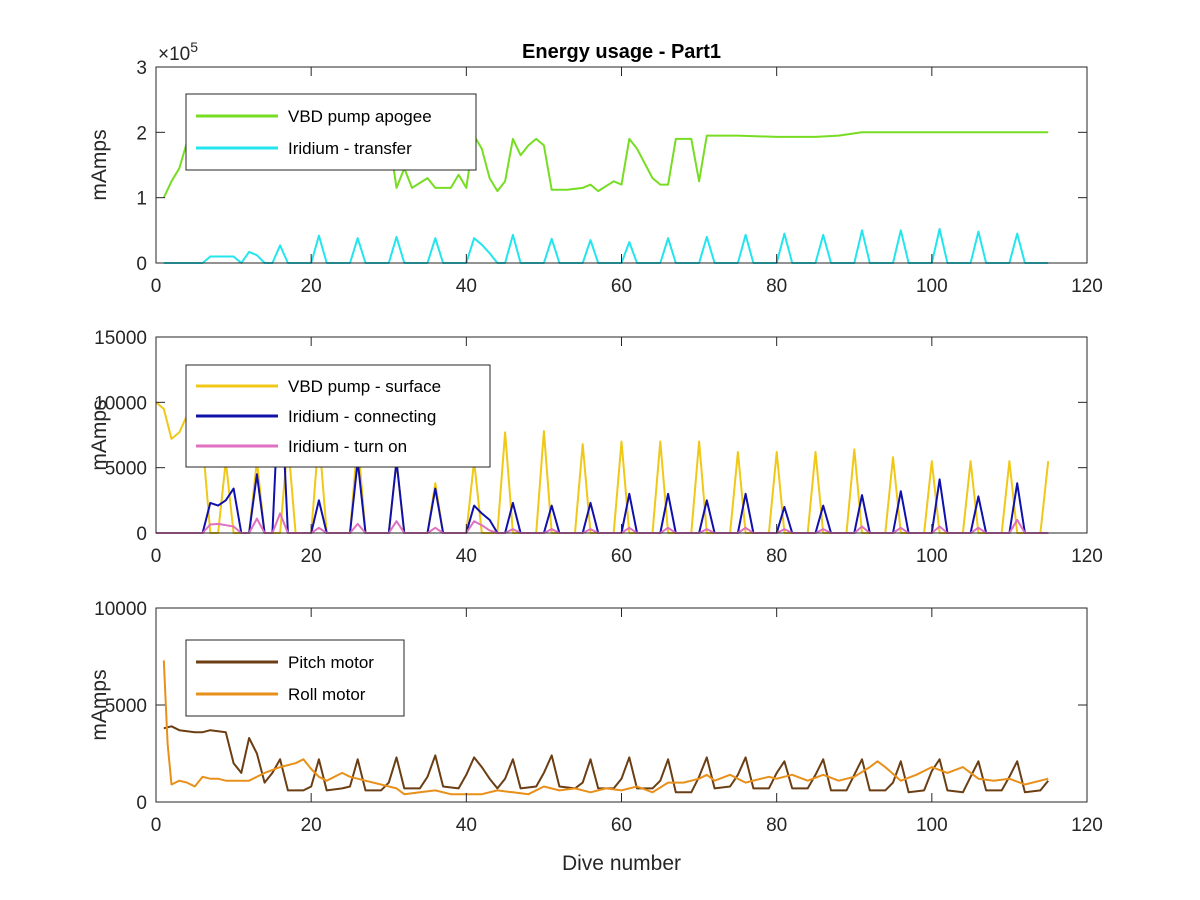 The image size is (1200, 900). I want to click on legend-label: Iridium - connecting, so click(362, 416).